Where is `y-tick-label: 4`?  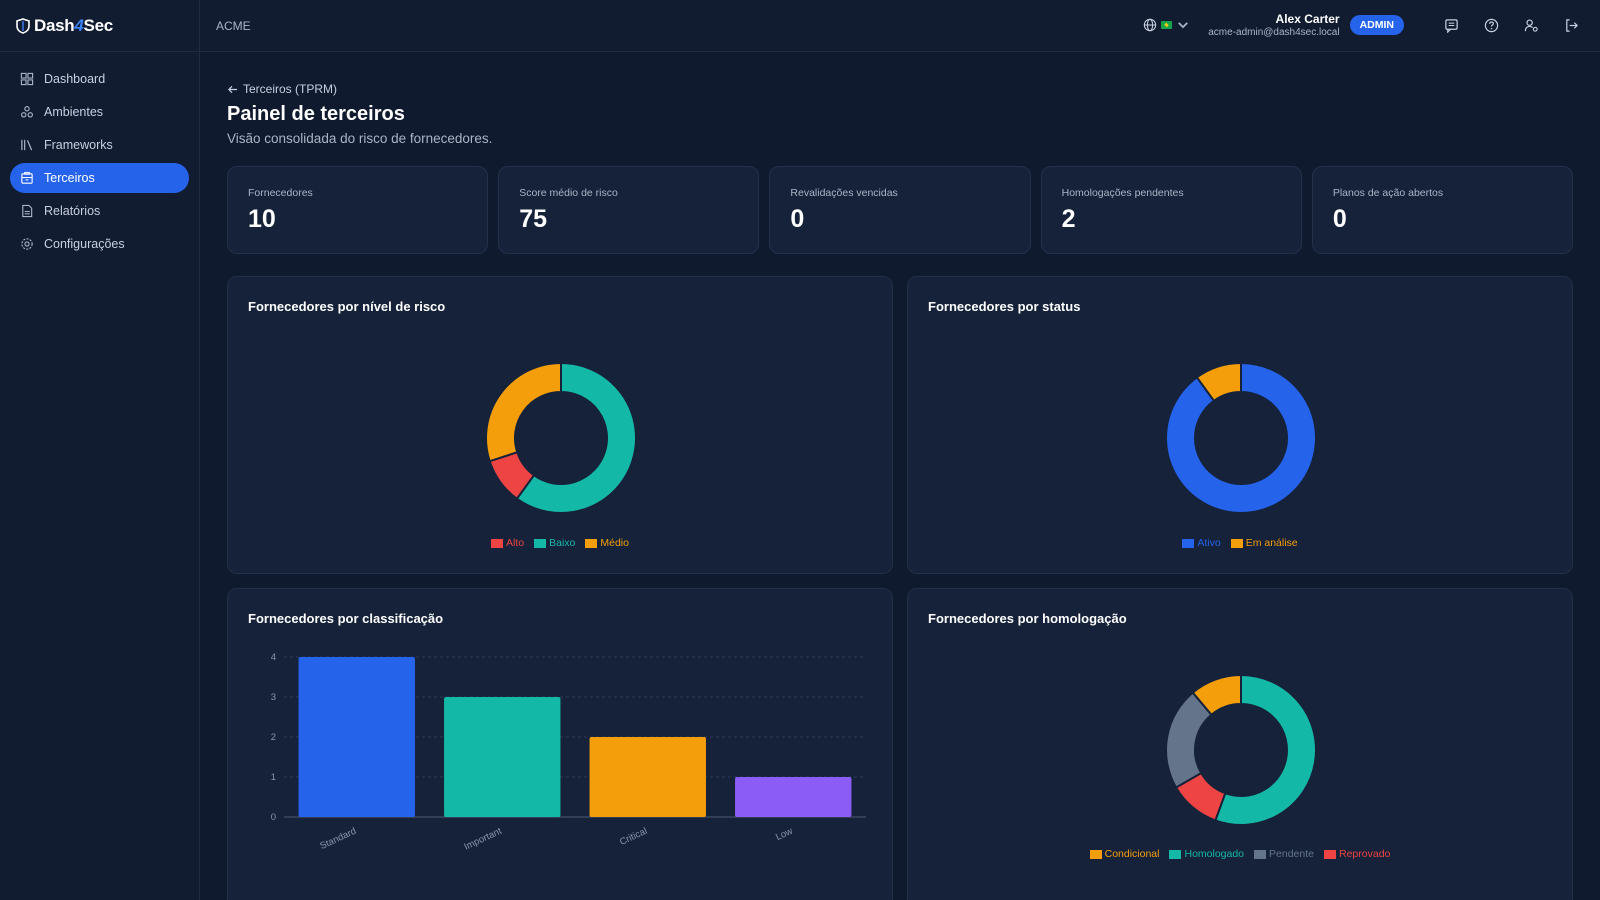 y-tick-label: 4 is located at coordinates (273, 657).